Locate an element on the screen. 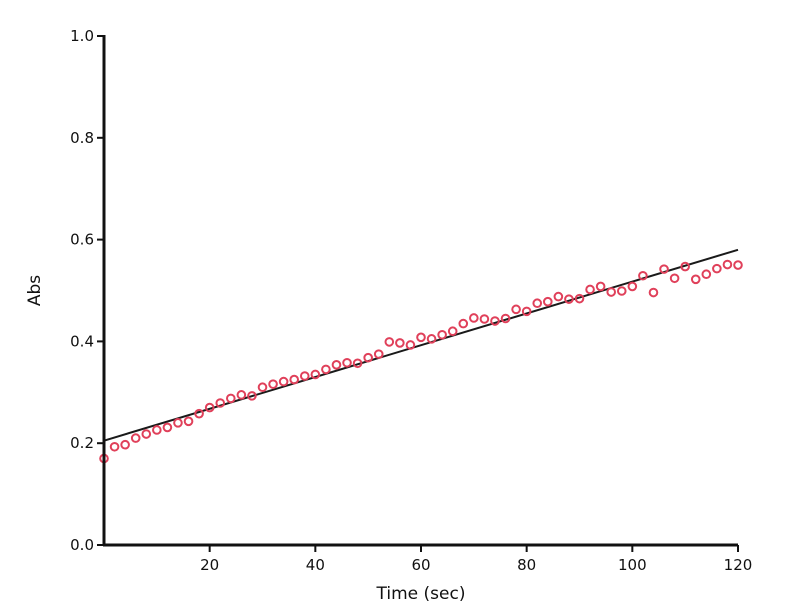 Image resolution: width=812 pixels, height=616 pixels. y-axis-ticks: 0.0 0.2 0.4 0.6 0.8 1.0 is located at coordinates (87, 290).